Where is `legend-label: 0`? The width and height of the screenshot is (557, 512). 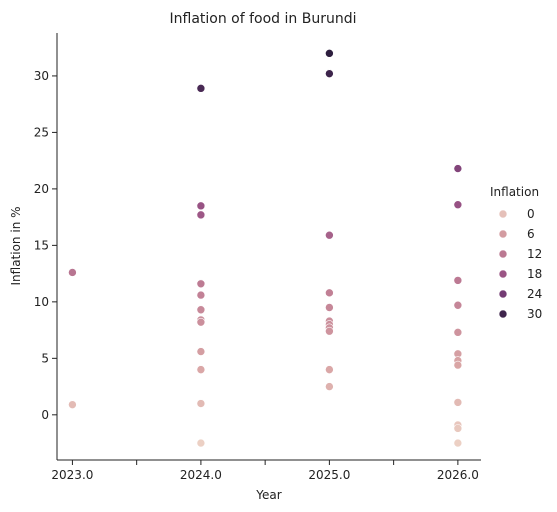 legend-label: 0 is located at coordinates (531, 214).